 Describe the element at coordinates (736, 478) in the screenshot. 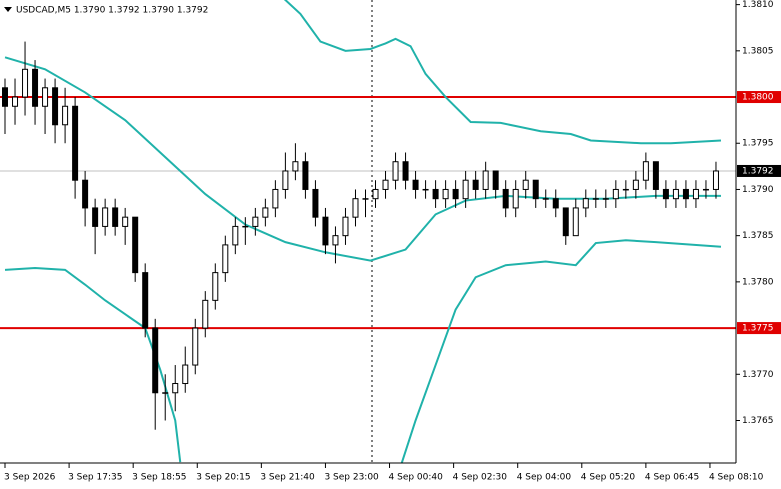

I see `x-tick-label: 4 Sep 08:10` at that location.